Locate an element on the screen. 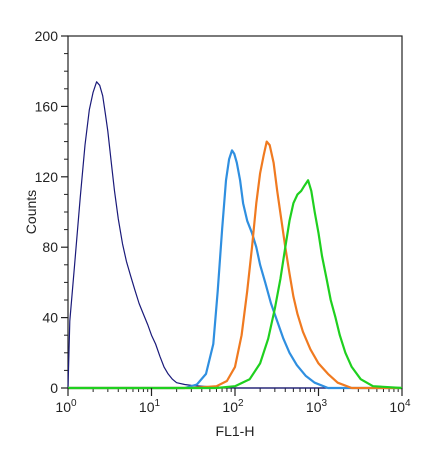 The image size is (435, 452). x-tick-label: 10⁰ is located at coordinates (66, 406).